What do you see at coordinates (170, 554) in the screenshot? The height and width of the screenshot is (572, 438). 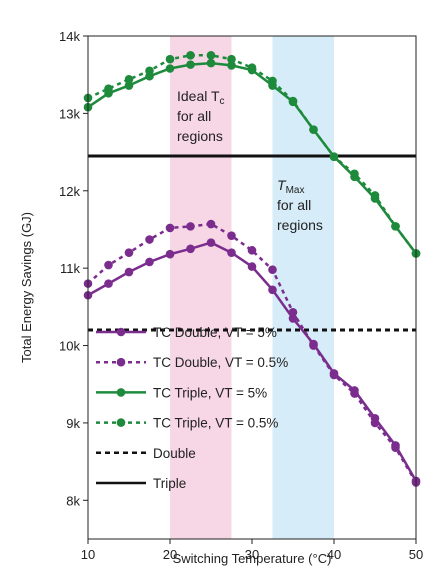 I see `x-tick-label: 20` at bounding box center [170, 554].